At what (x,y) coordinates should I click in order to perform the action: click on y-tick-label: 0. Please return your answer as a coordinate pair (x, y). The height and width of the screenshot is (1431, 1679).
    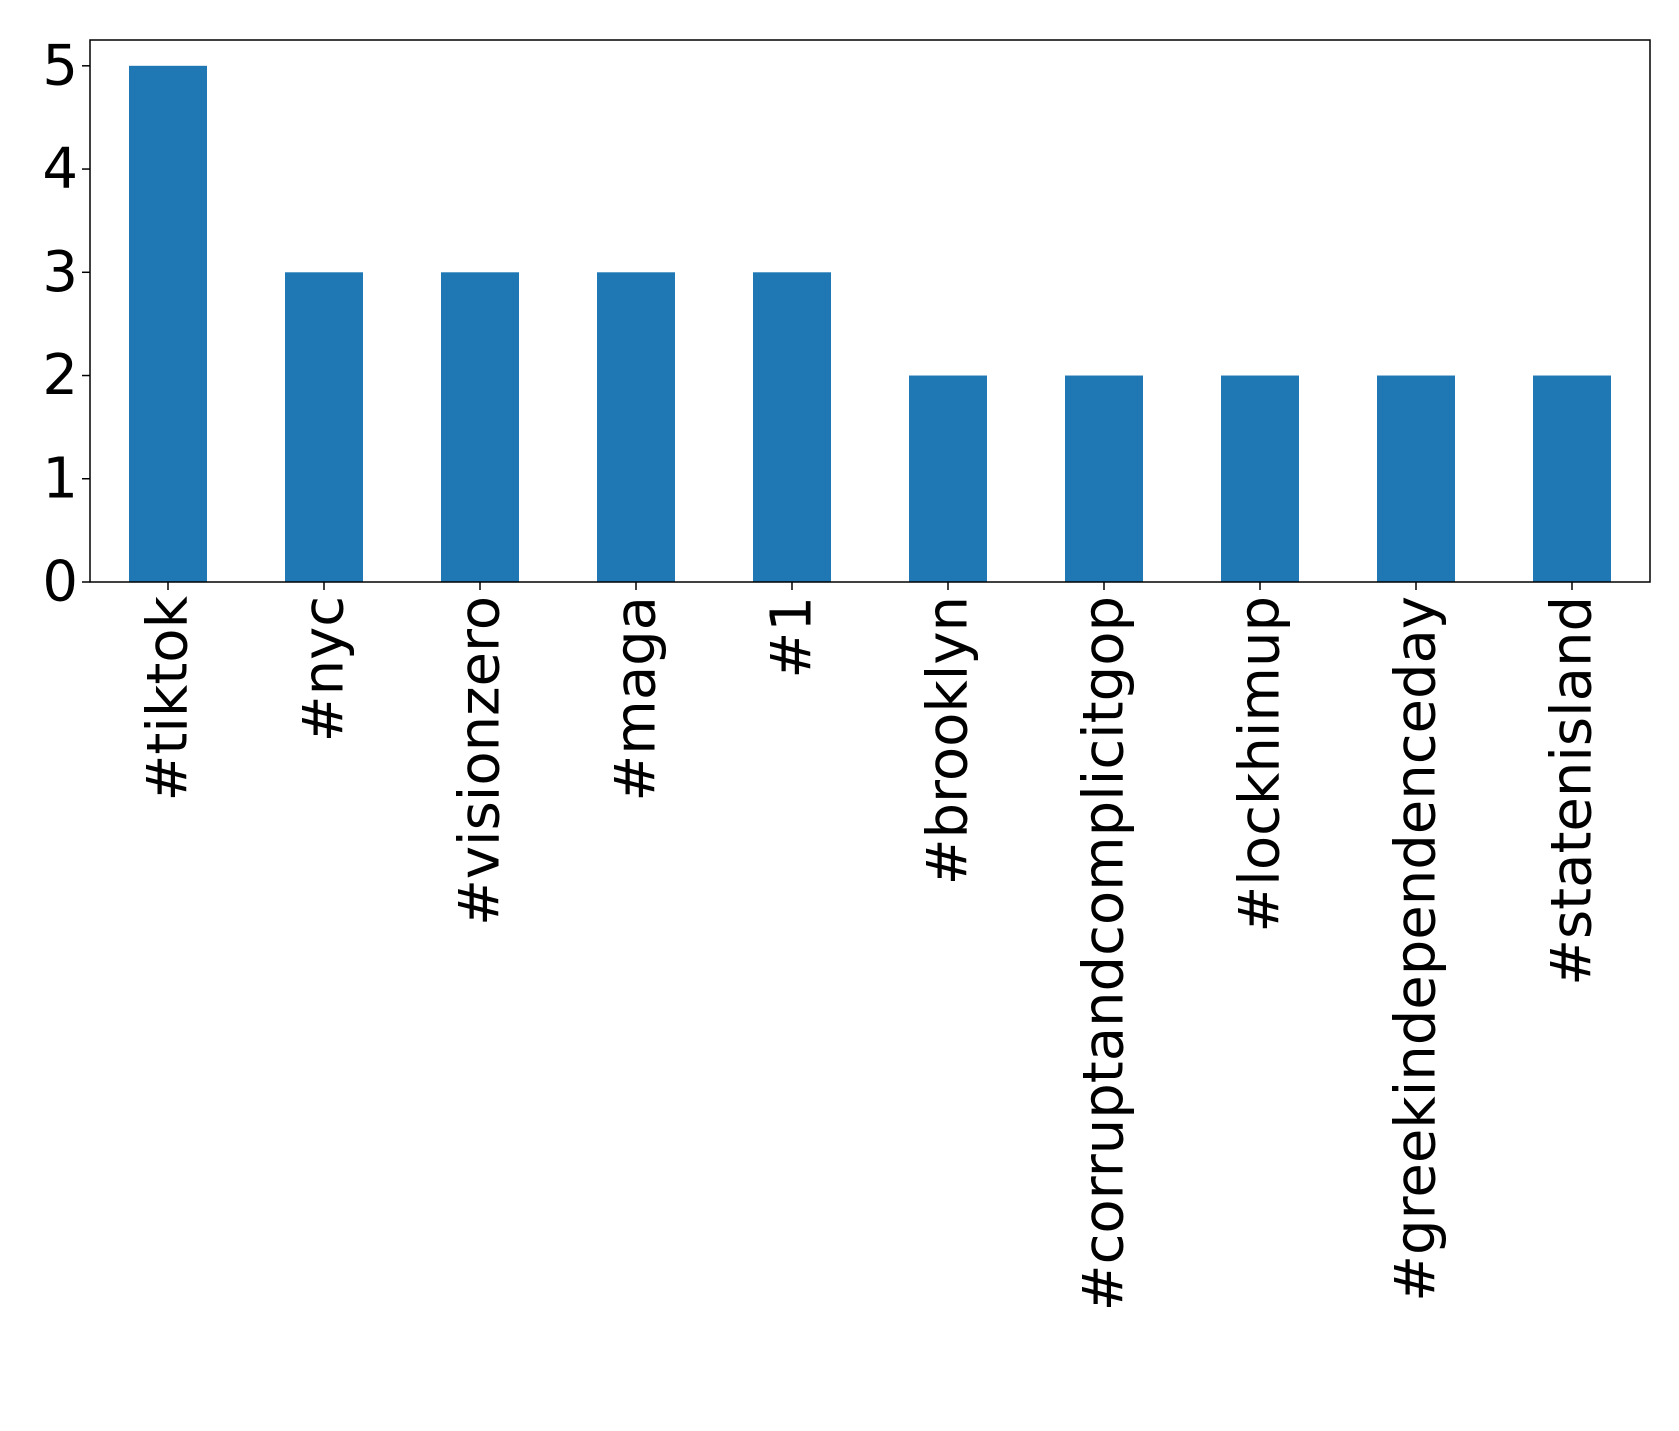
    Looking at the image, I should click on (60, 582).